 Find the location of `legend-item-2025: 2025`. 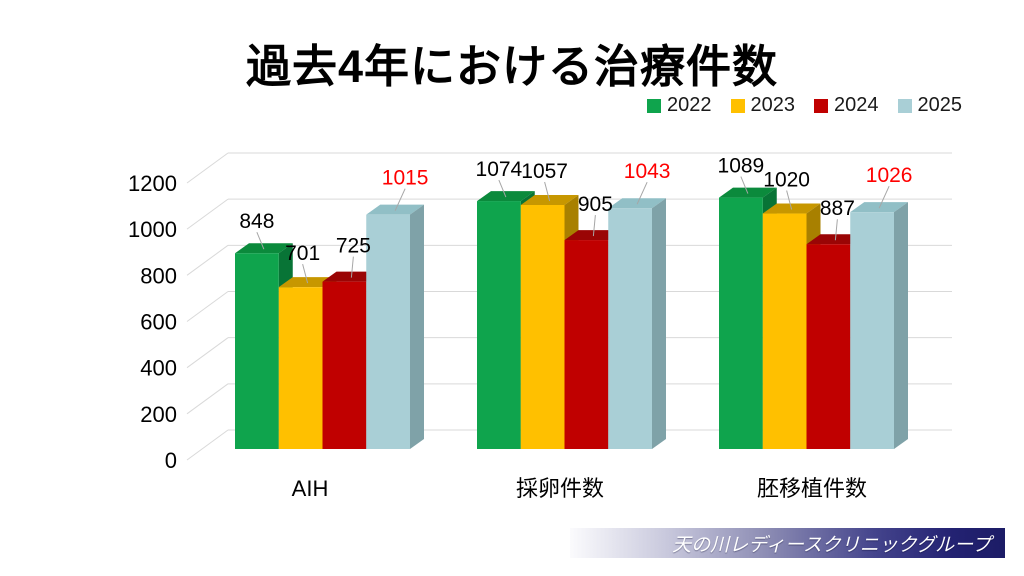

legend-item-2025: 2025 is located at coordinates (930, 105).